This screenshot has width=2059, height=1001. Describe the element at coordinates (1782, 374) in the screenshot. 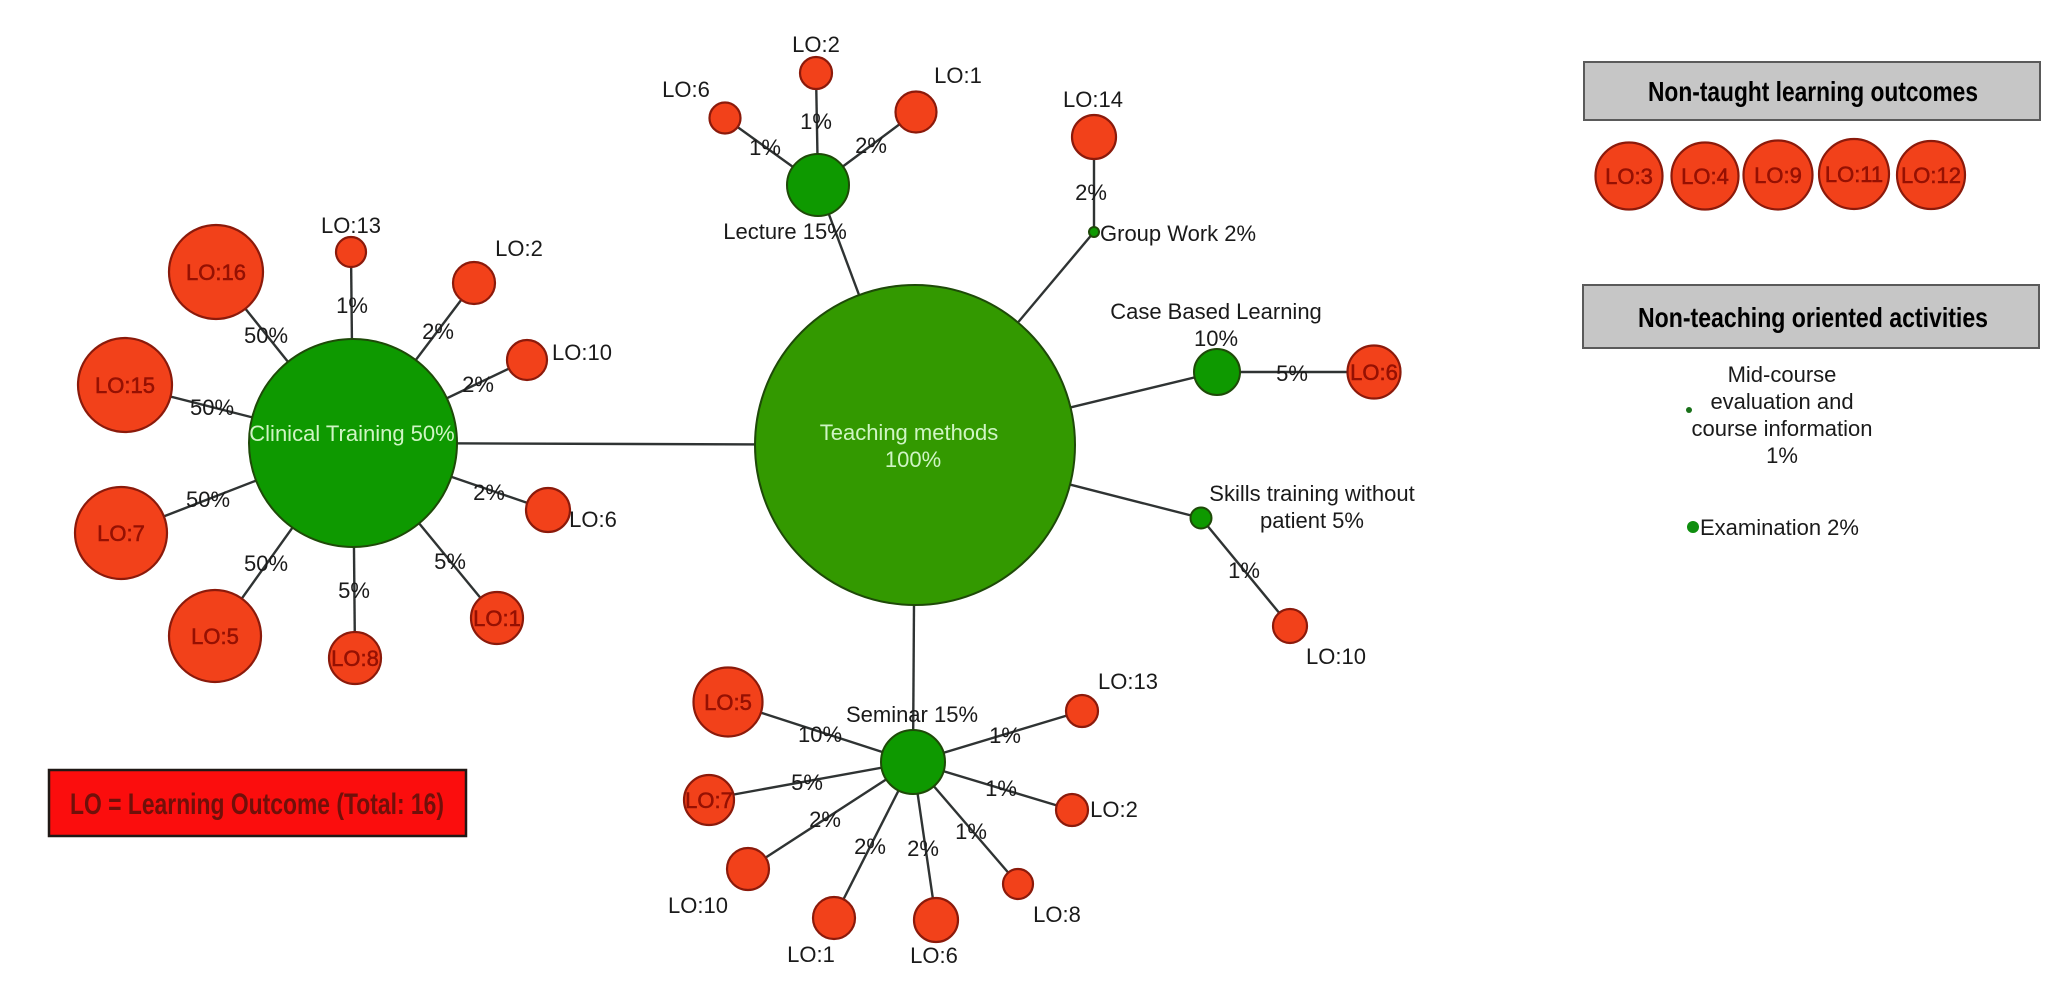

I see `svg-text: Mid-course` at that location.